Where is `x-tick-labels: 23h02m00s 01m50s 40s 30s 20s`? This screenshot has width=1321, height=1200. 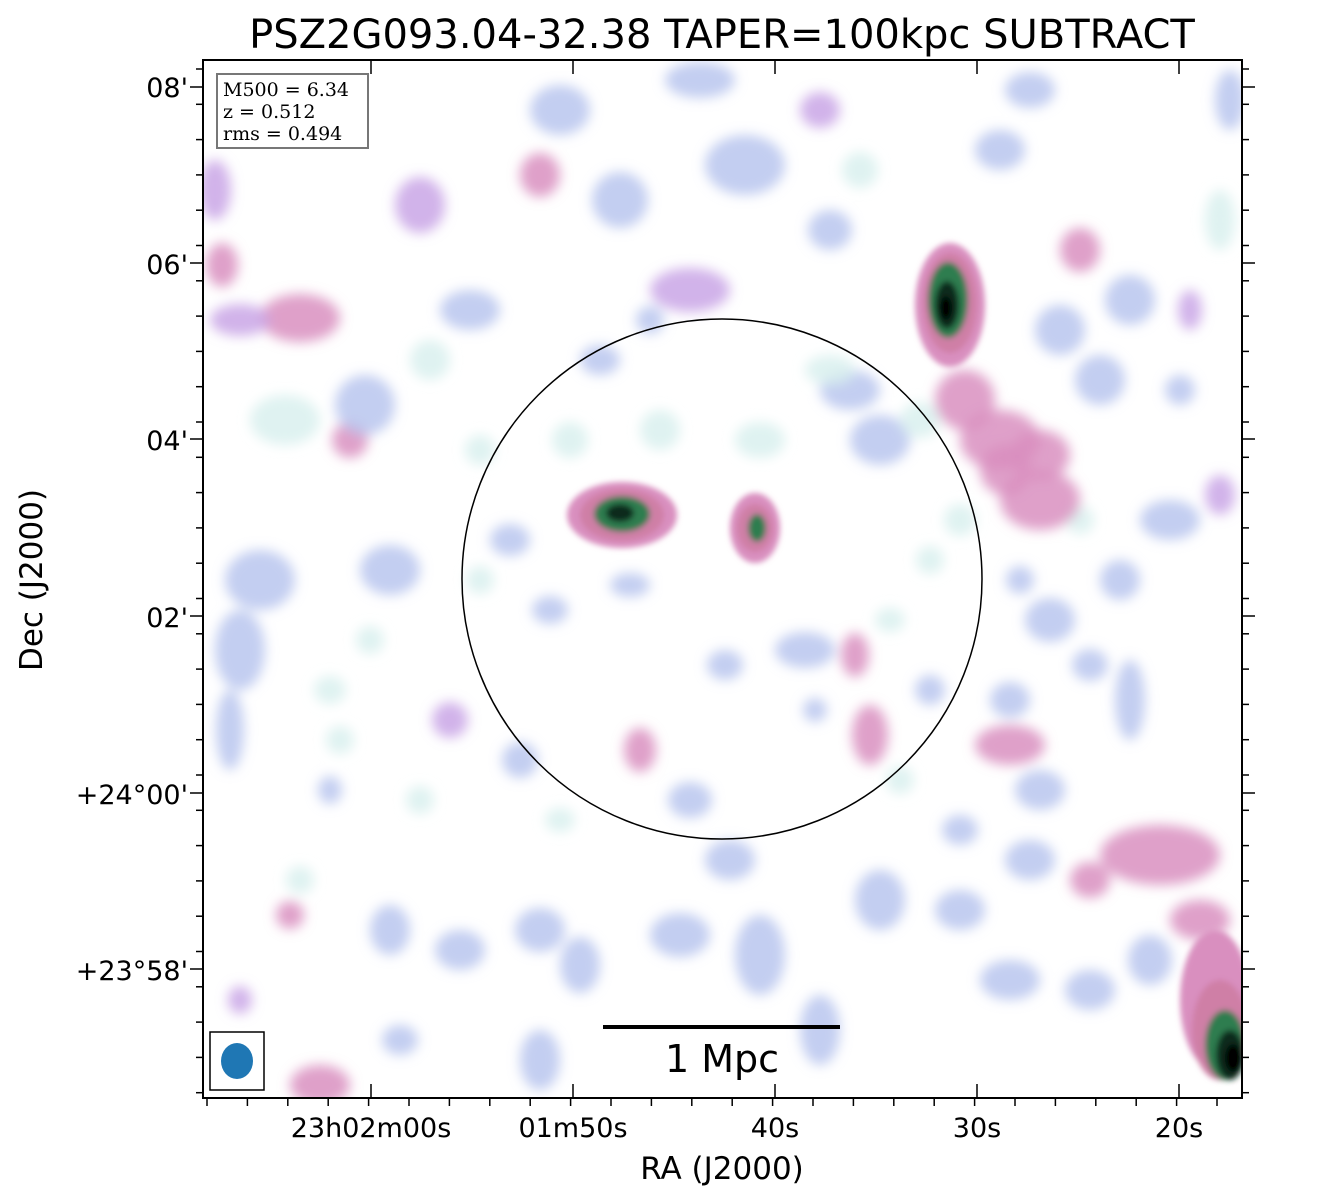
x-tick-labels: 23h02m00s 01m50s 40s 30s 20s is located at coordinates (747, 1128).